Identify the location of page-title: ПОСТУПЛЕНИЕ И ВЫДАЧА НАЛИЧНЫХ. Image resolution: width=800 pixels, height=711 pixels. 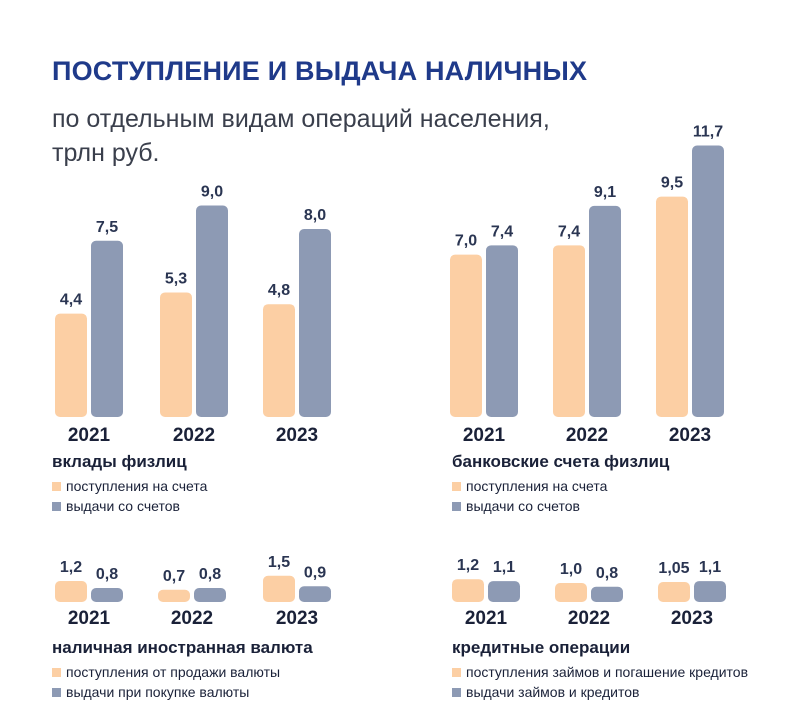
(320, 71).